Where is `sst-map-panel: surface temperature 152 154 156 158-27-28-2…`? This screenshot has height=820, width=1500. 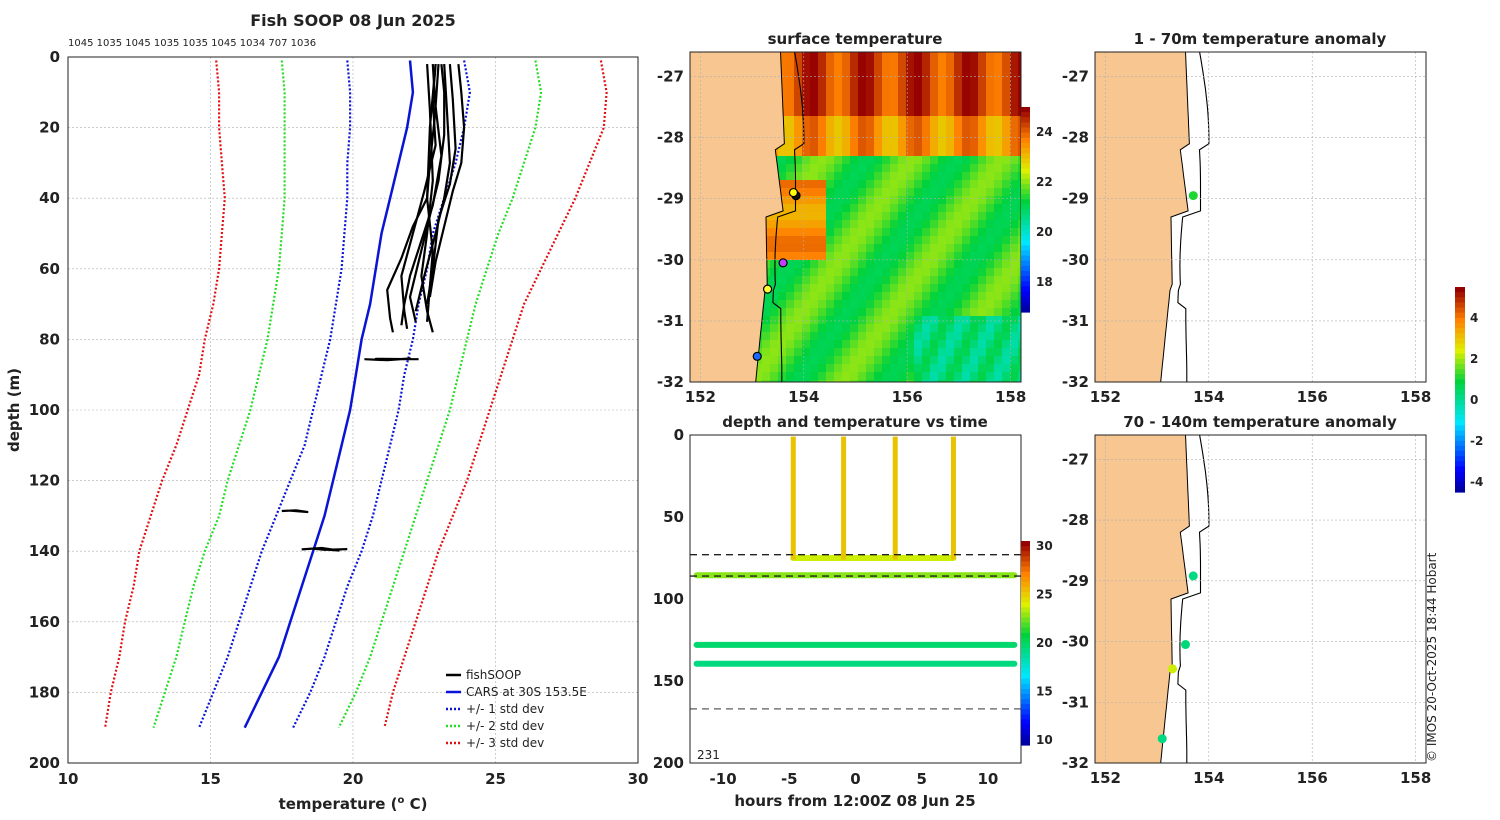
sst-map-panel: surface temperature 152 154 156 158-27-28-2… is located at coordinates (855, 218).